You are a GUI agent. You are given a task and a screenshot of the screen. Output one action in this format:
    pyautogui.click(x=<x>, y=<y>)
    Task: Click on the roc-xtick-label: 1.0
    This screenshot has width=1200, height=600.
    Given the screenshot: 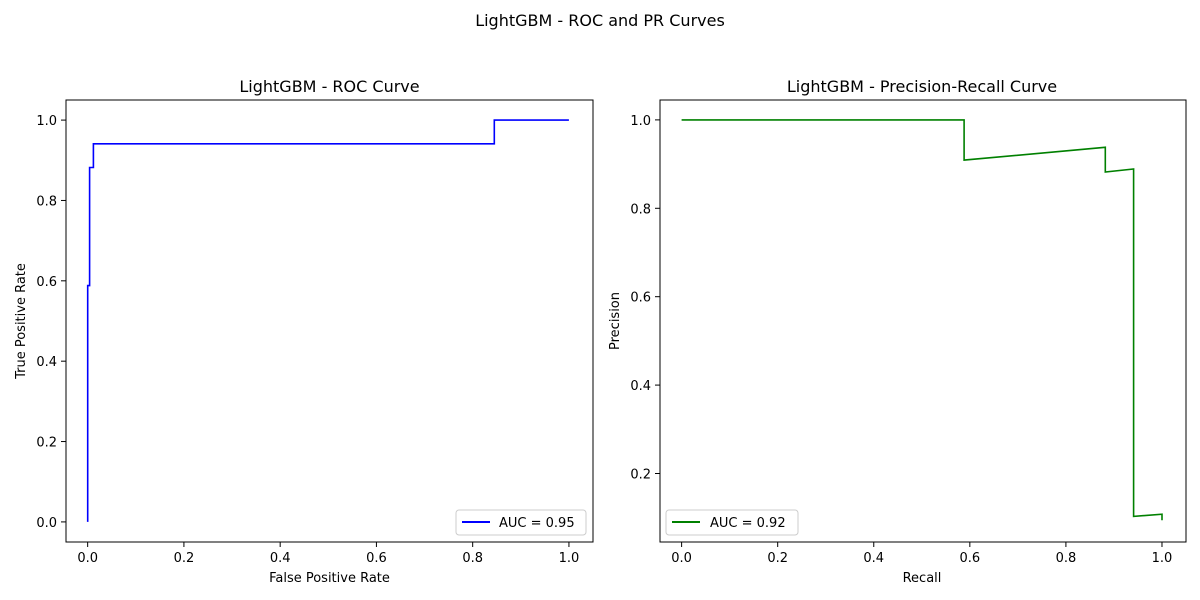 What is the action you would take?
    pyautogui.click(x=569, y=558)
    